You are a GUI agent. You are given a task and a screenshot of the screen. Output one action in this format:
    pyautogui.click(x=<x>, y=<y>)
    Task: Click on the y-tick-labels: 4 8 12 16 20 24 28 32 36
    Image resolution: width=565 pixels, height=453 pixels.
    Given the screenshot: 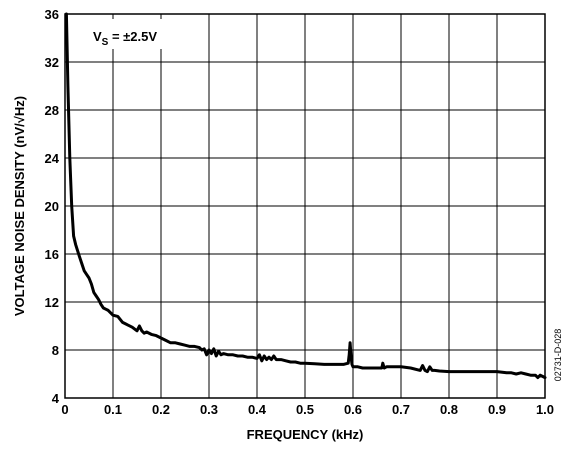 What is the action you would take?
    pyautogui.click(x=52, y=206)
    